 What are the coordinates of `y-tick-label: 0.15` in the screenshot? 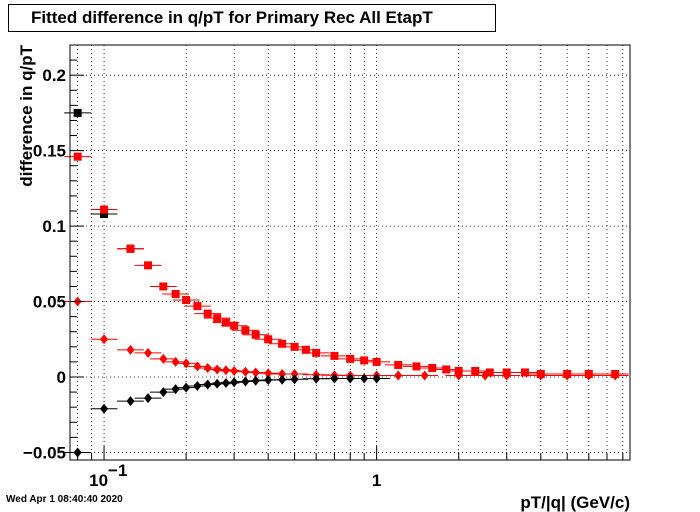 It's located at (49, 151).